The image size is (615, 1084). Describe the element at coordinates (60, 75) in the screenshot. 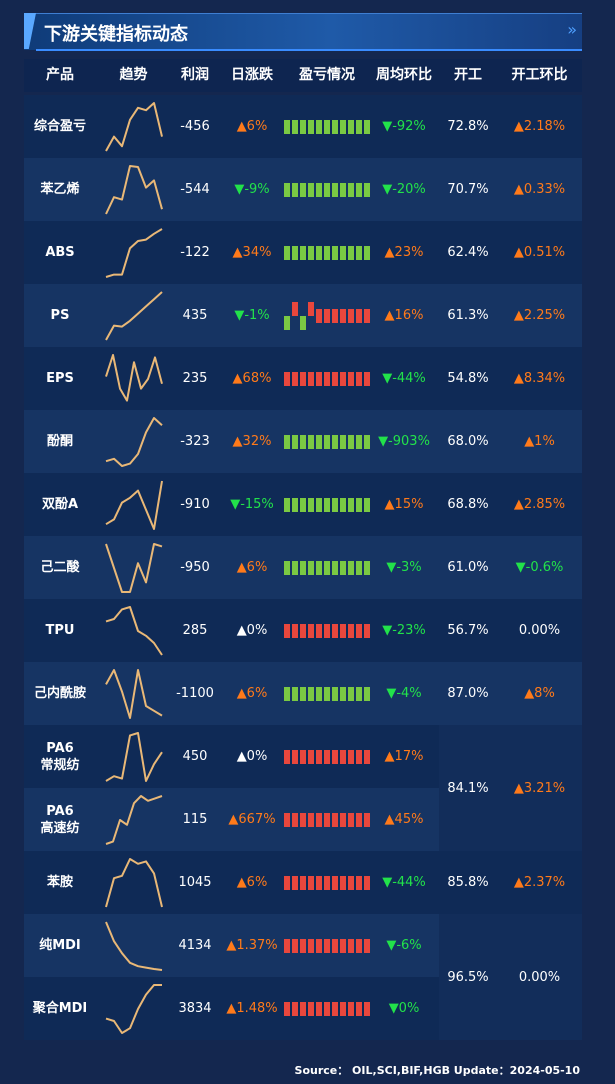

I see `header-col-product: 产品` at that location.